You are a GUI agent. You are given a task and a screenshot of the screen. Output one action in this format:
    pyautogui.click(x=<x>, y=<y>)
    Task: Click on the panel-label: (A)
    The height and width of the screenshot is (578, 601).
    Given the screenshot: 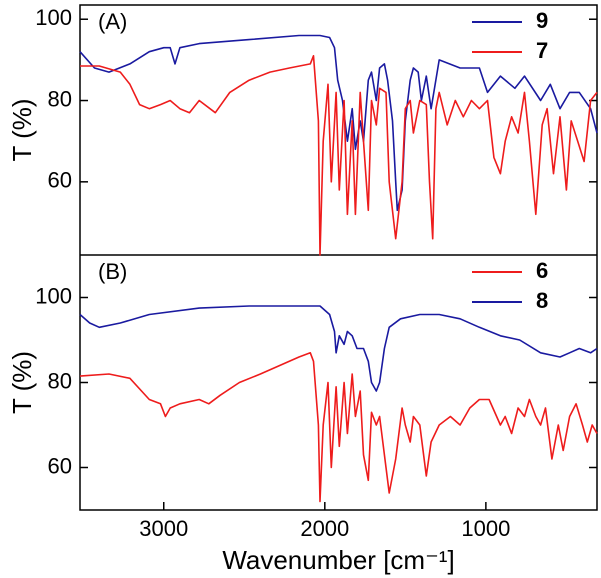 What is the action you would take?
    pyautogui.click(x=112, y=21)
    